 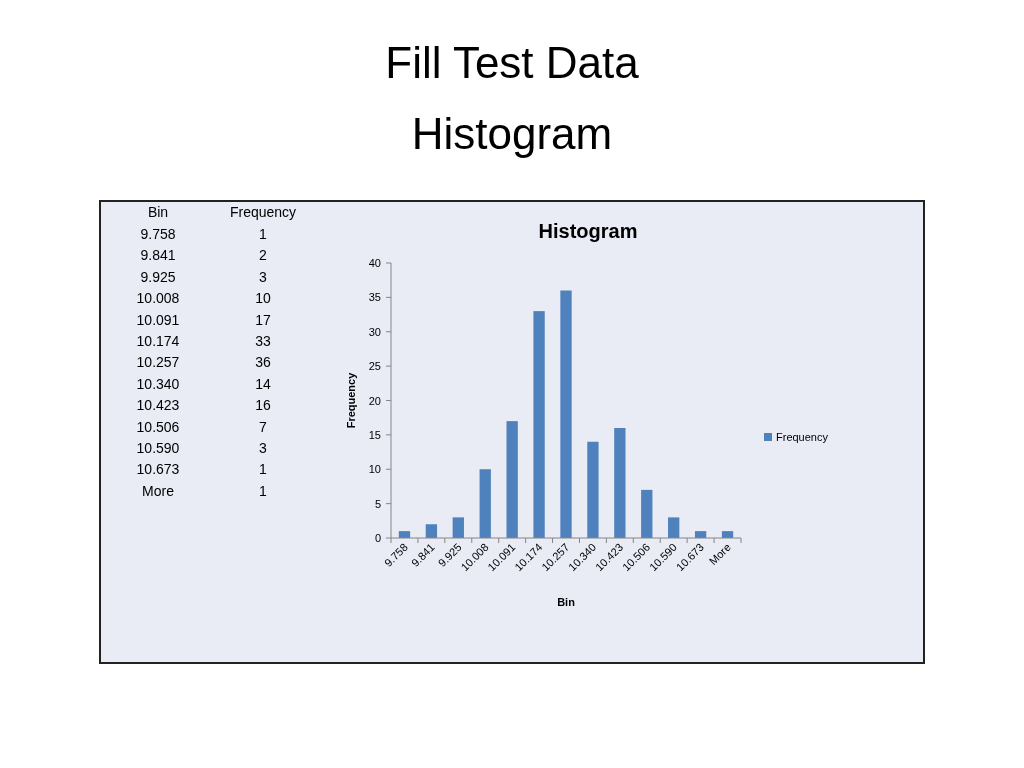 What do you see at coordinates (263, 426) in the screenshot?
I see `text: 7` at bounding box center [263, 426].